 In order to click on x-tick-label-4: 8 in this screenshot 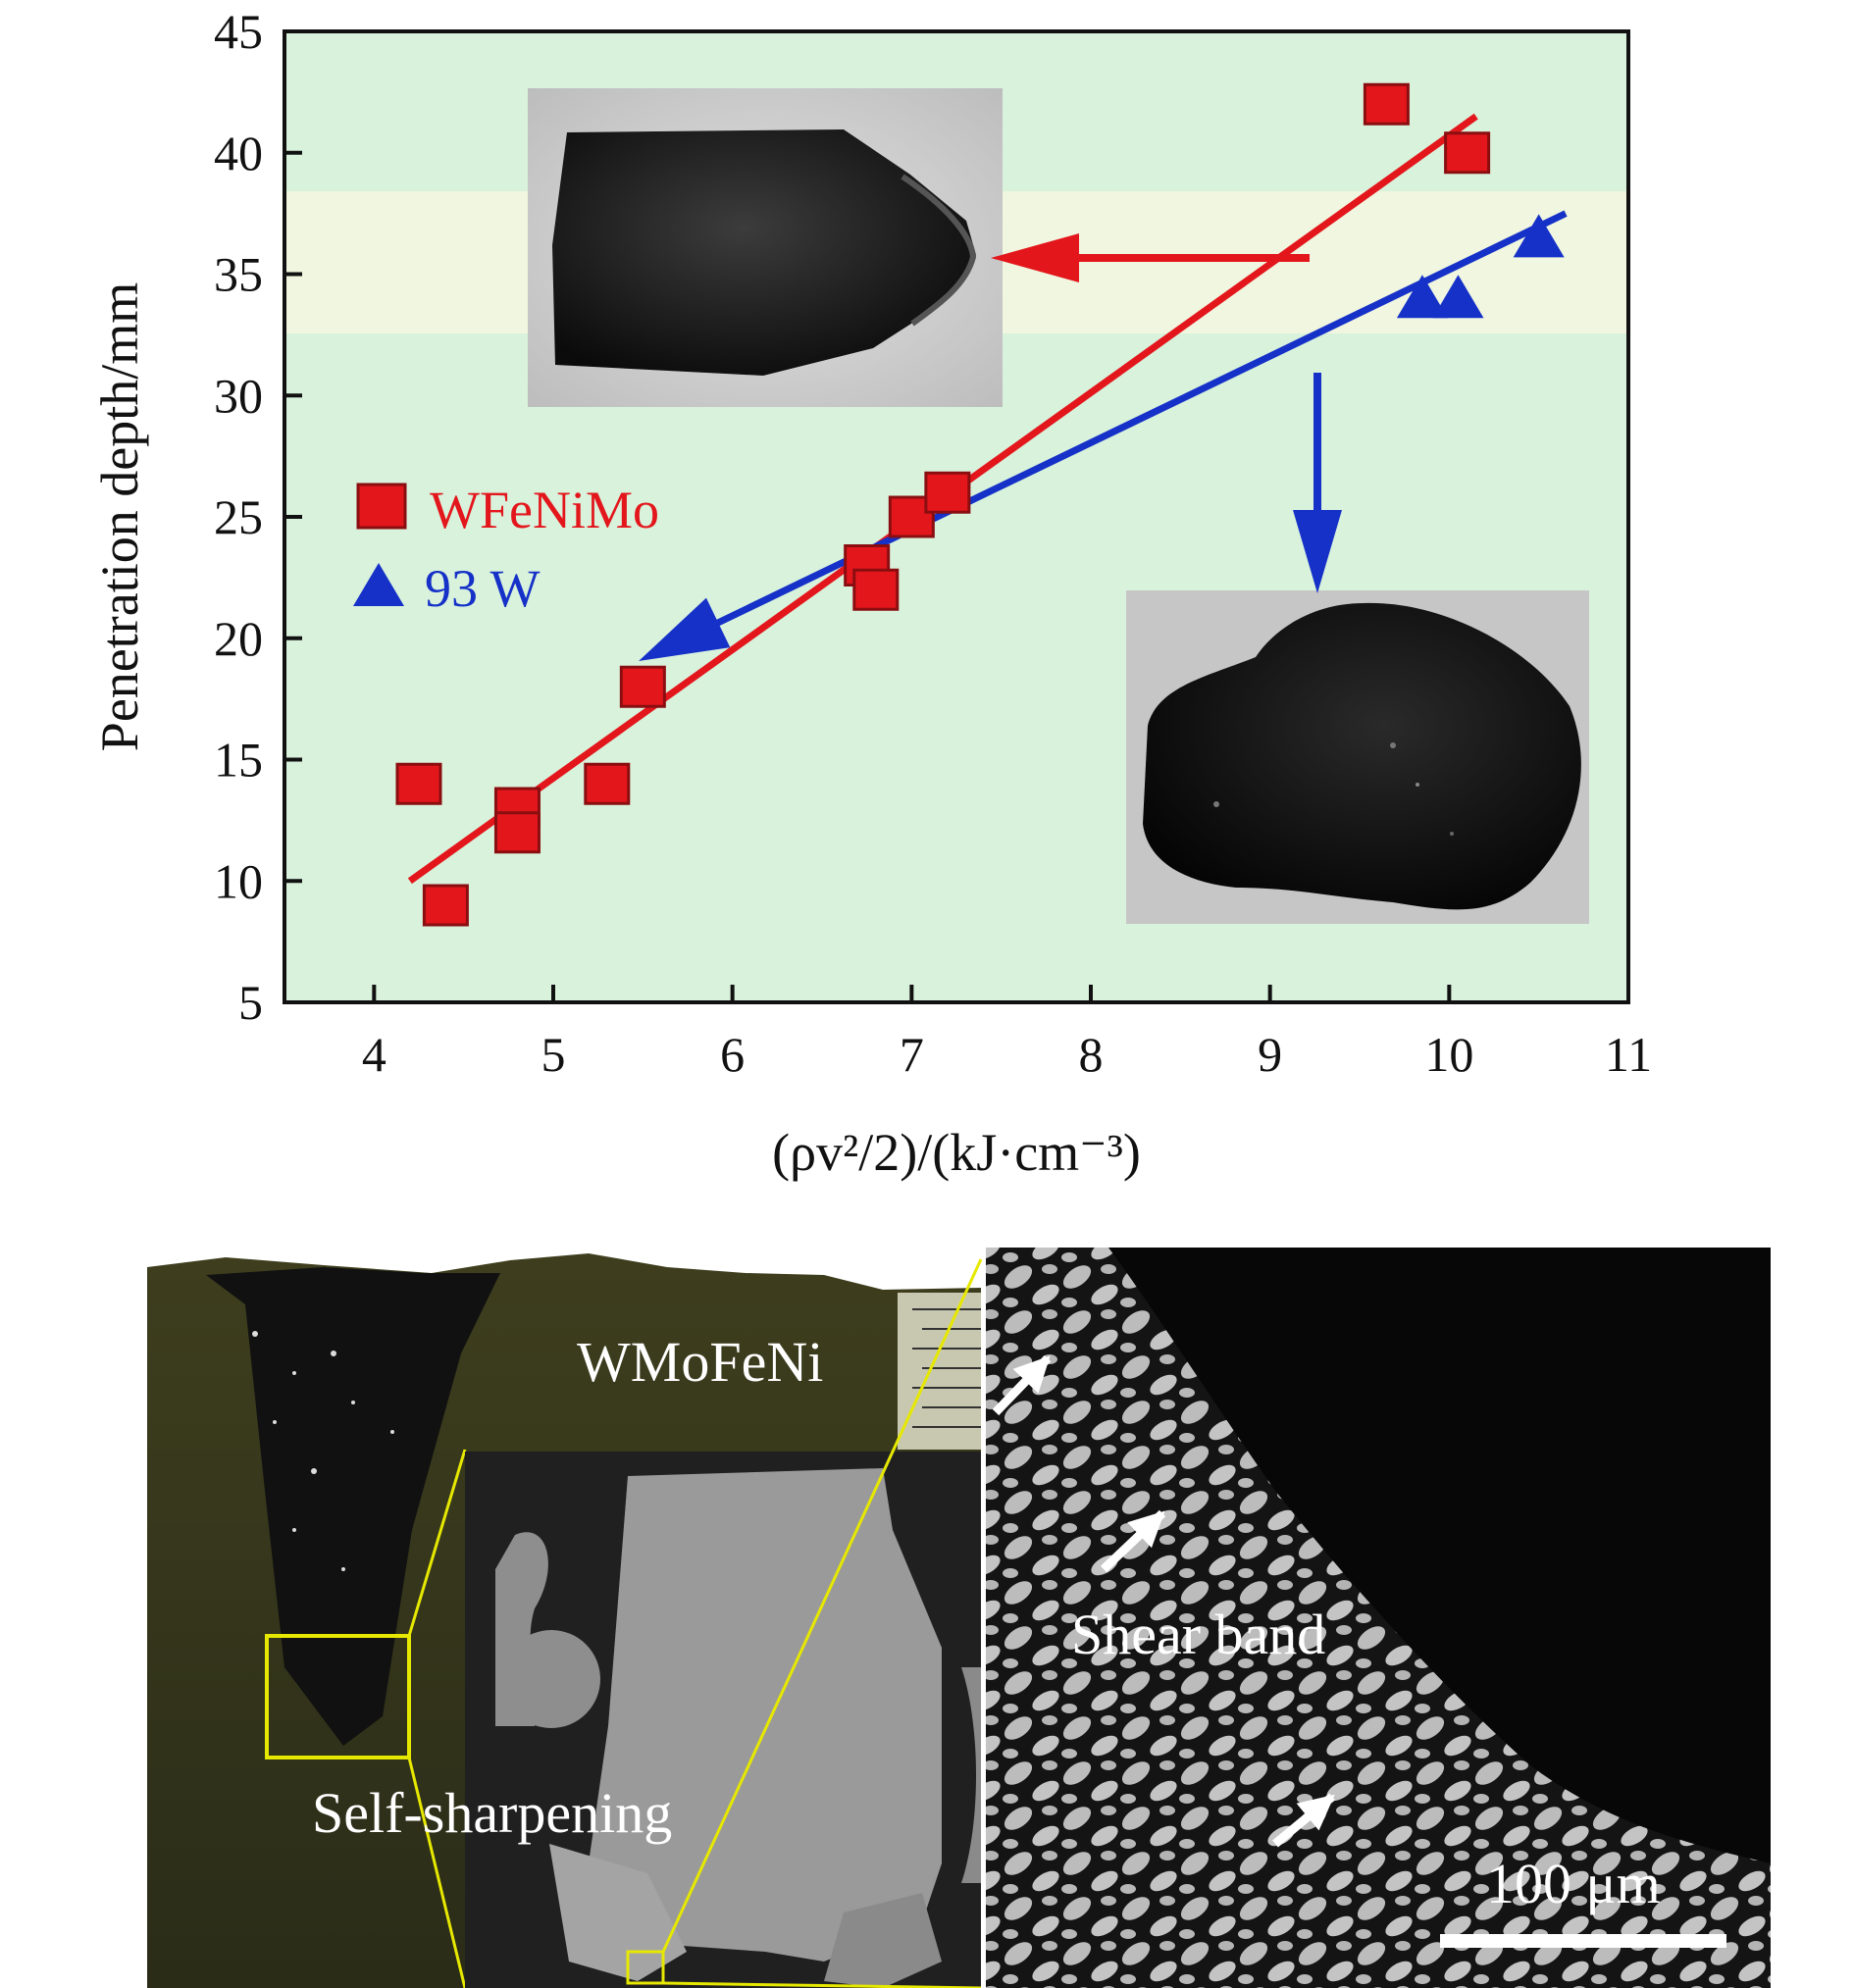, I will do `click(1091, 1054)`.